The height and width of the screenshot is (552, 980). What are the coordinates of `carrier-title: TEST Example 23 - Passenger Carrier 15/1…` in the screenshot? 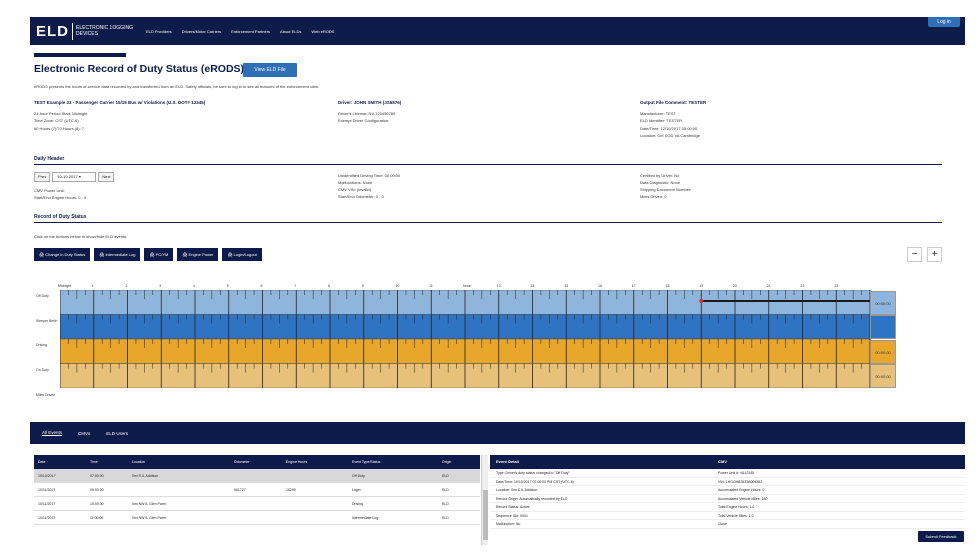 It's located at (120, 102).